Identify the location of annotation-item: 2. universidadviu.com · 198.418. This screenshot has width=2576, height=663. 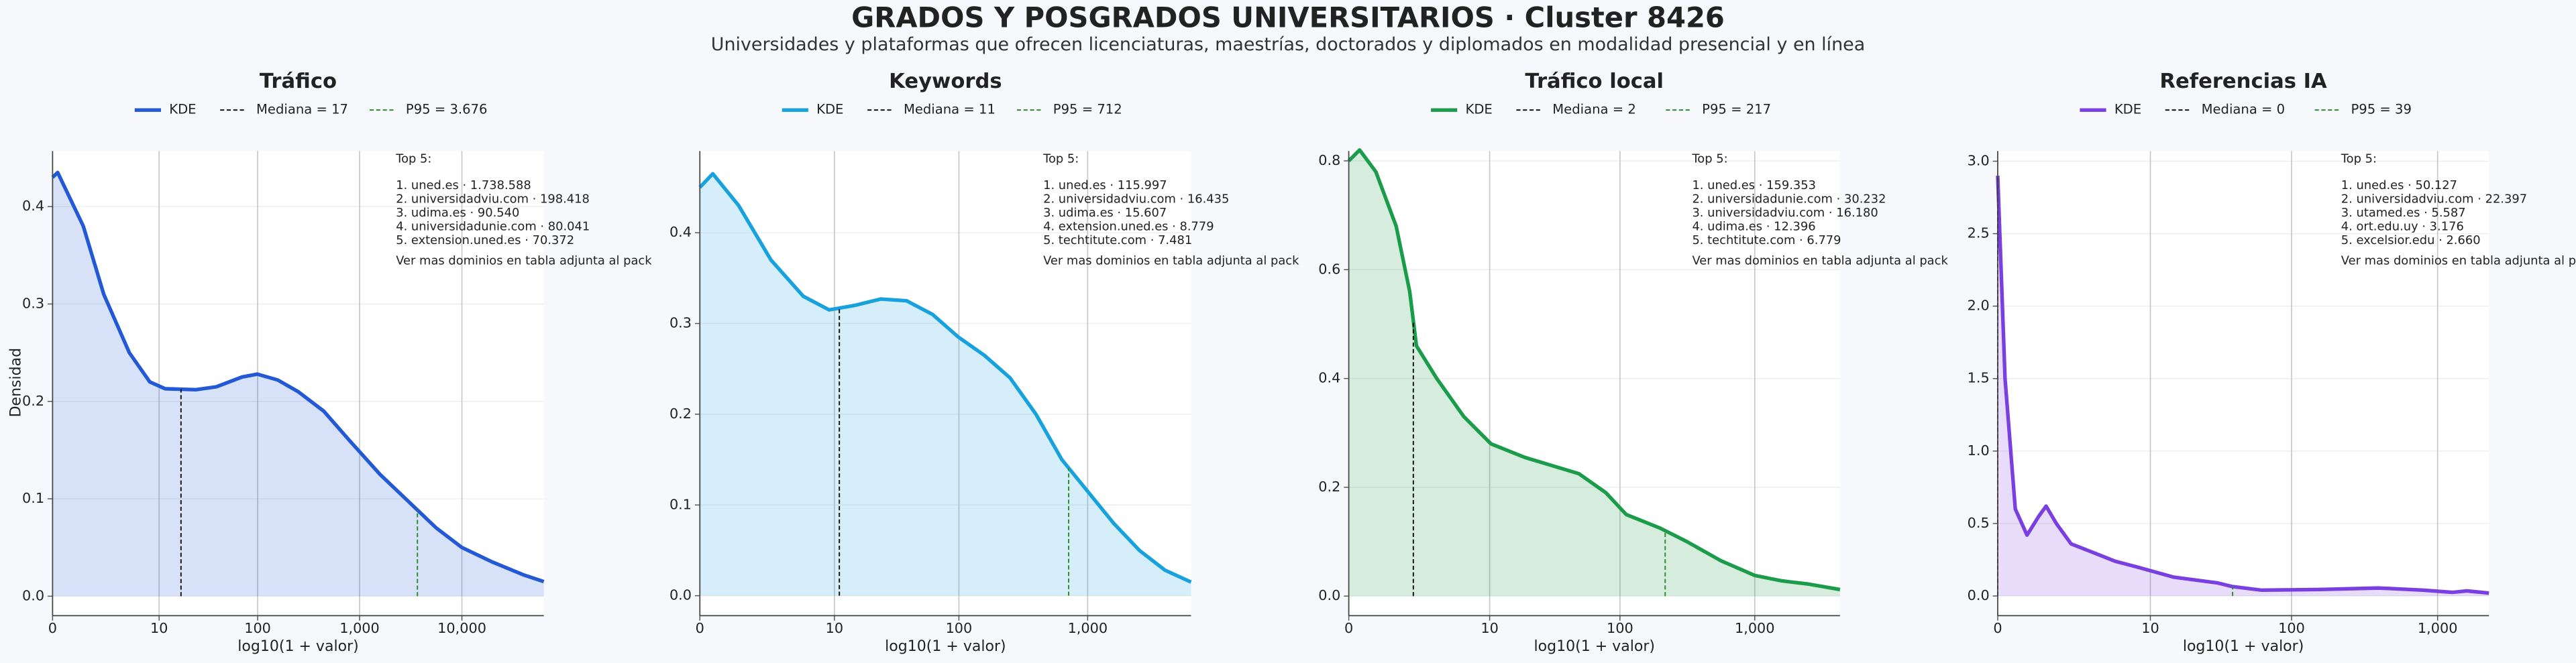
(493, 199).